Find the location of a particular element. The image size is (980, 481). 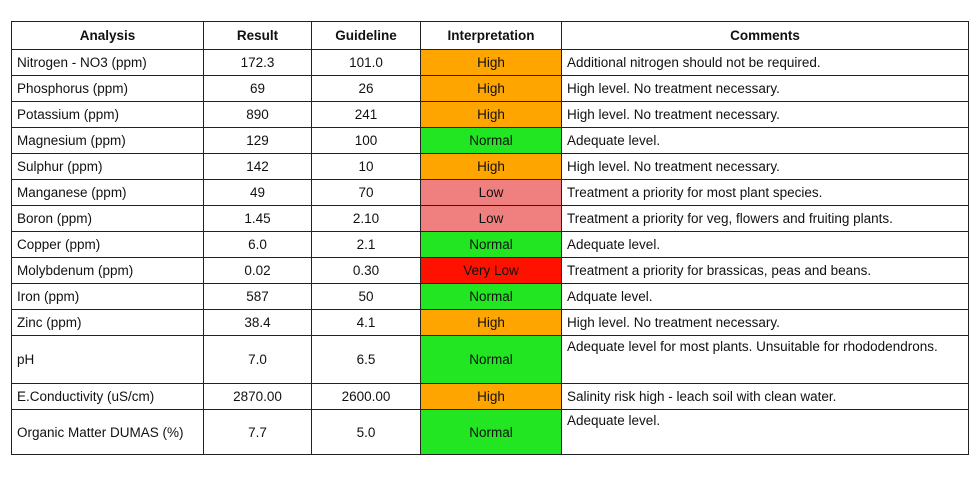

header-interpretation: Interpretation is located at coordinates (491, 35).